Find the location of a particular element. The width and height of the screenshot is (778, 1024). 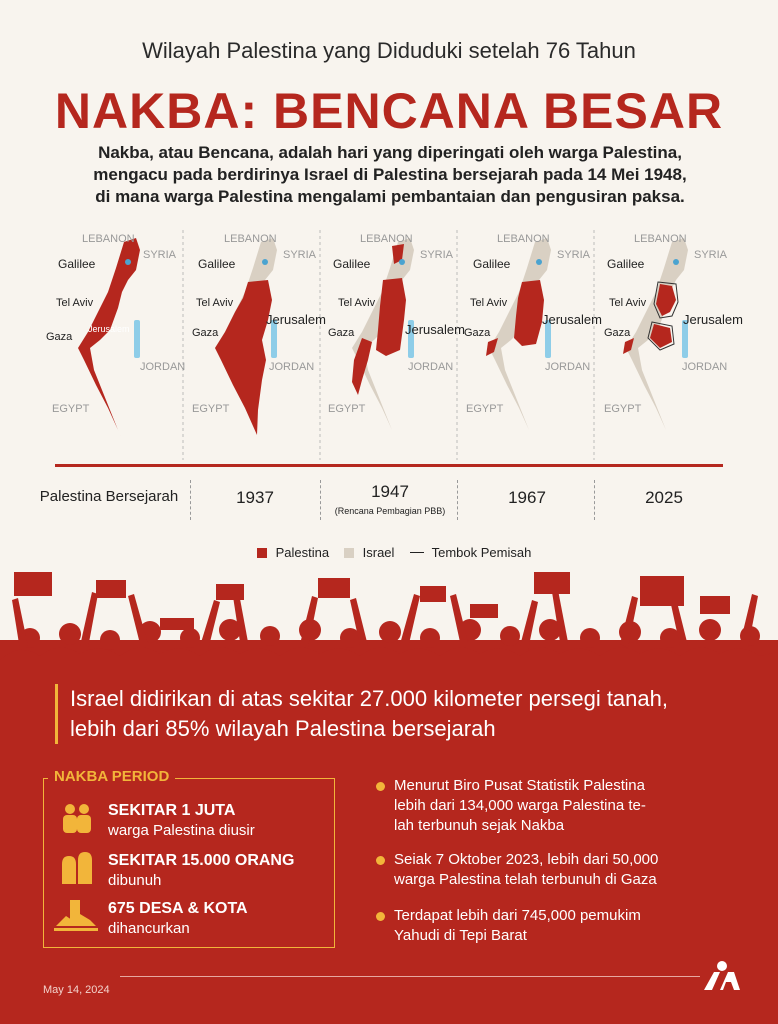

stat-title: 675 DESA & KOTA is located at coordinates (178, 908).